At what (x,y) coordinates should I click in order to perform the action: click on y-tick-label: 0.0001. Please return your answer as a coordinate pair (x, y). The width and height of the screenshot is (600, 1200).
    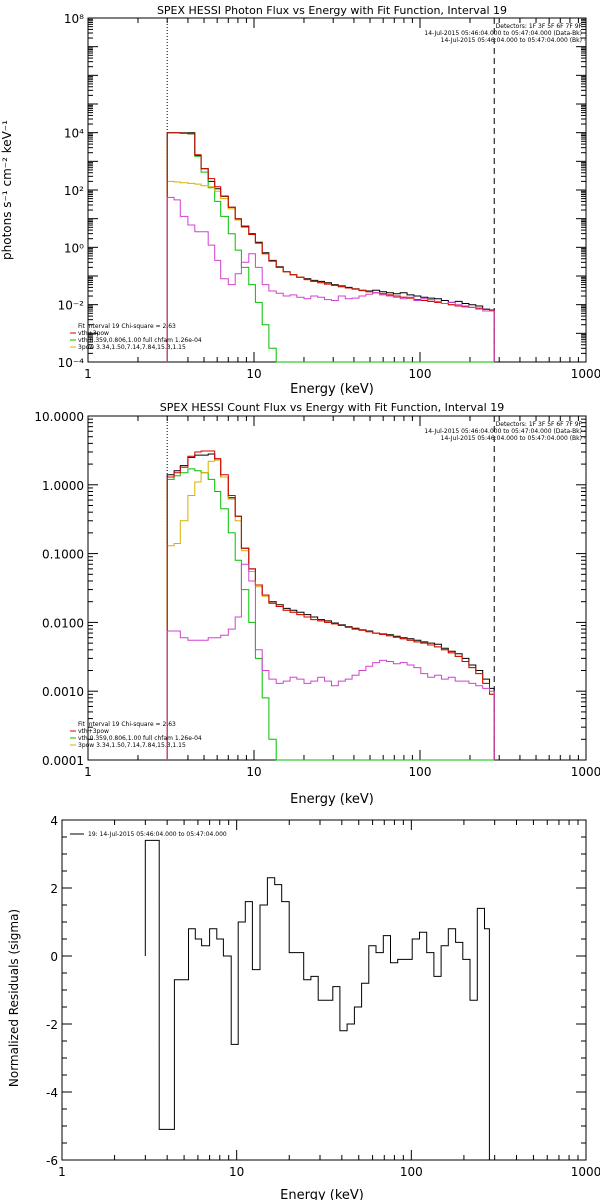
    Looking at the image, I should click on (63, 761).